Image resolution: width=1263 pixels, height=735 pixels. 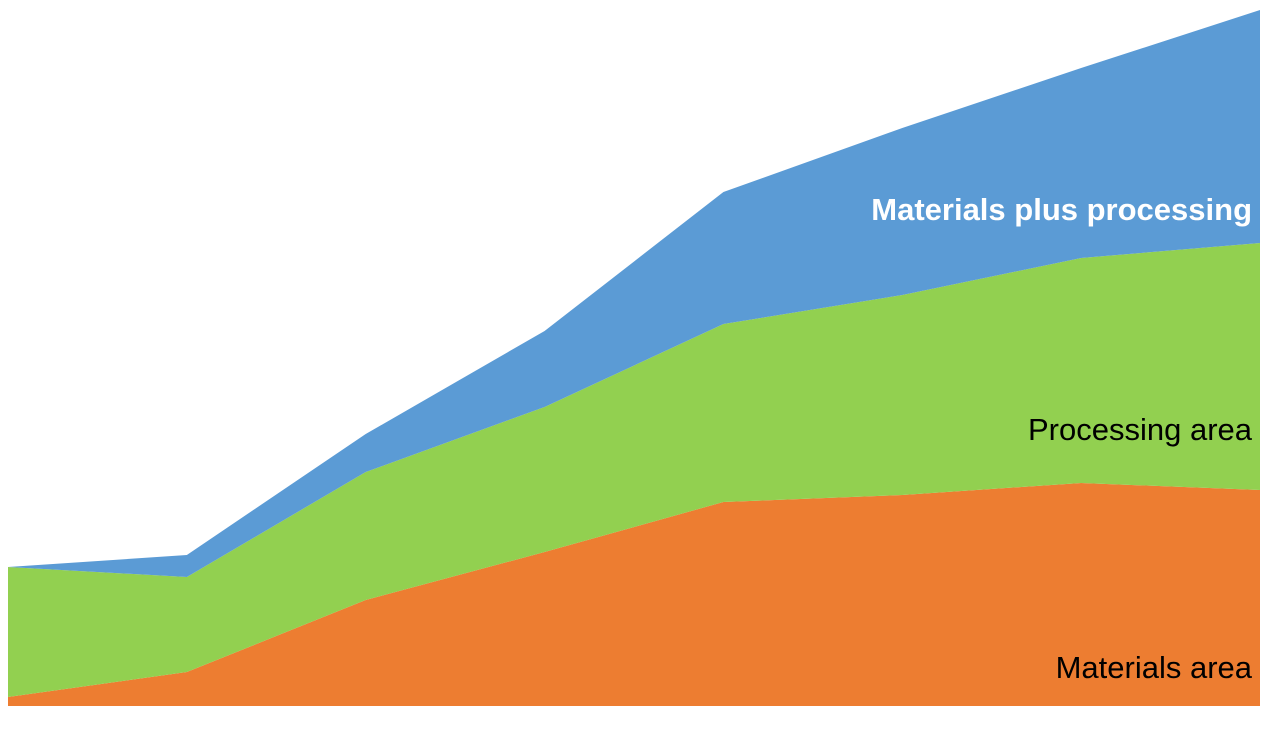 I want to click on series-label: Materials area, so click(x=1154, y=667).